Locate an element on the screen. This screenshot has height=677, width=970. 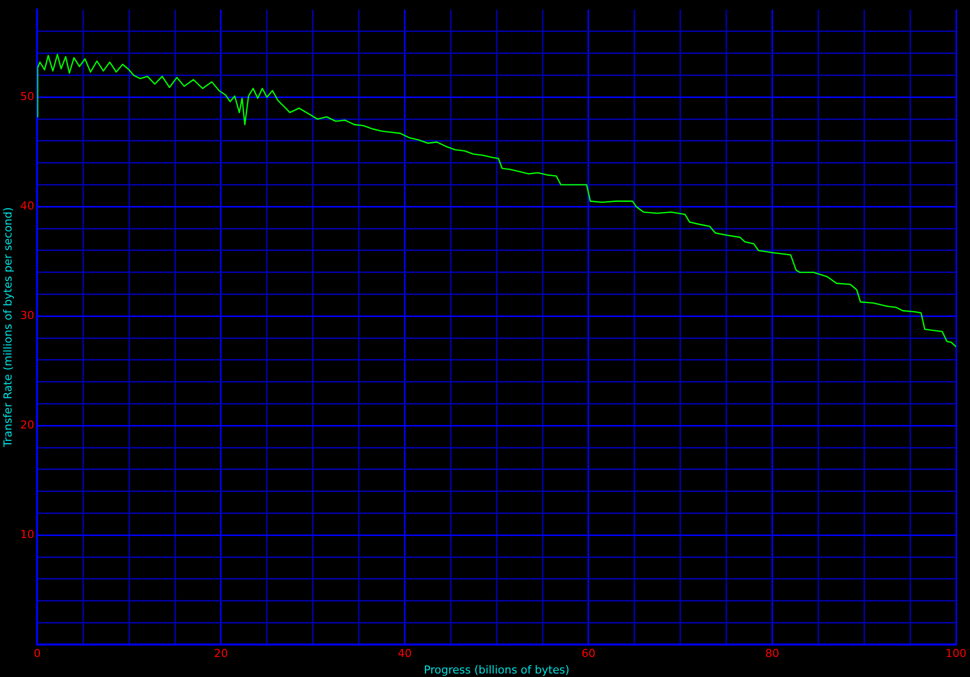
x-tick-label: 20 is located at coordinates (221, 653).